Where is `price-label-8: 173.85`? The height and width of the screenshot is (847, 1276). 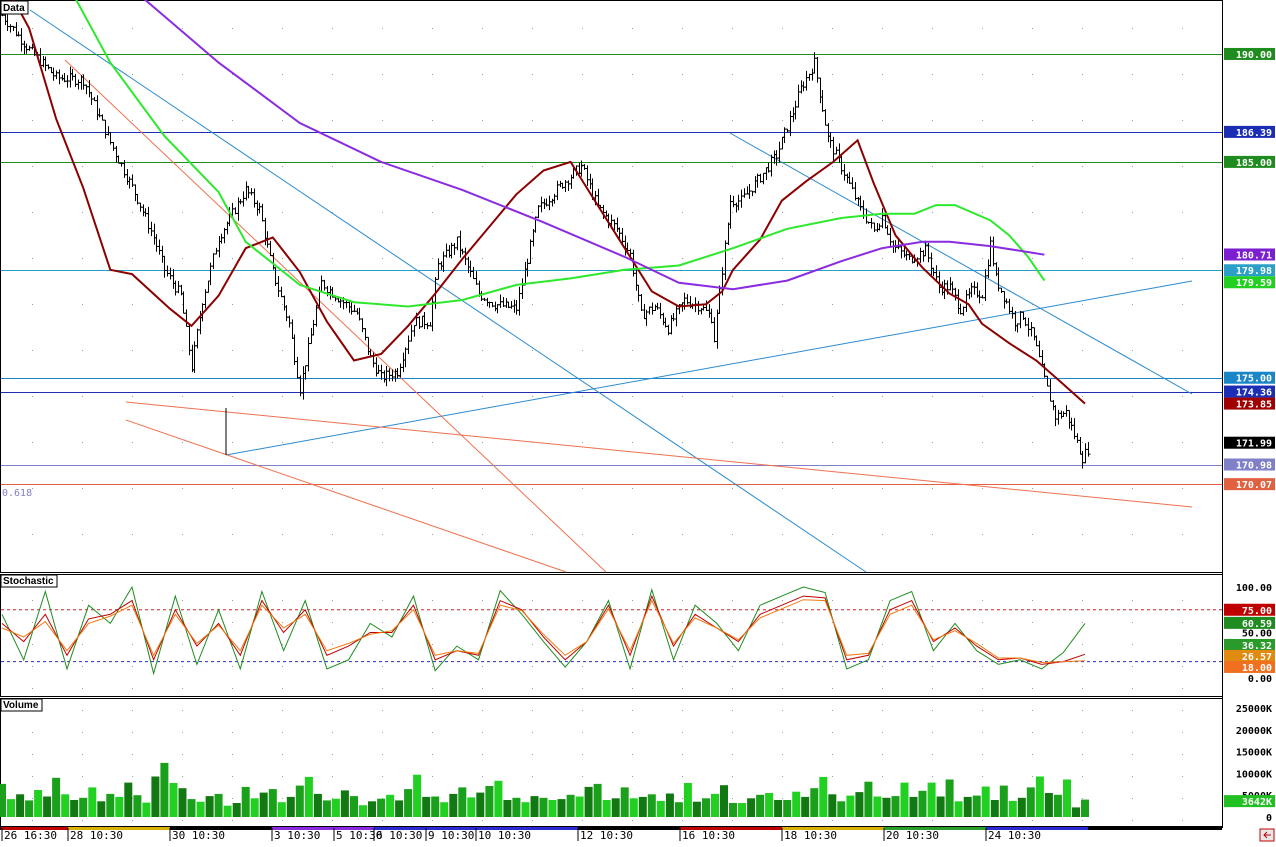
price-label-8: 173.85 is located at coordinates (1249, 404).